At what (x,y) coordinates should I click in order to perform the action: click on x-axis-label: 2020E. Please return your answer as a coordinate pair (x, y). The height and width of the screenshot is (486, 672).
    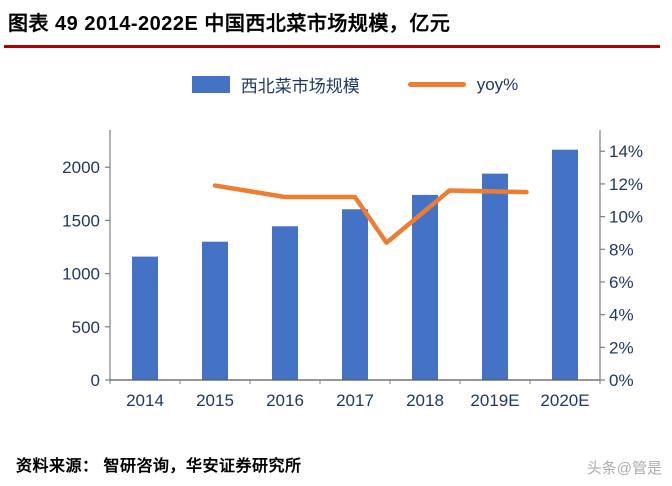
    Looking at the image, I should click on (564, 400).